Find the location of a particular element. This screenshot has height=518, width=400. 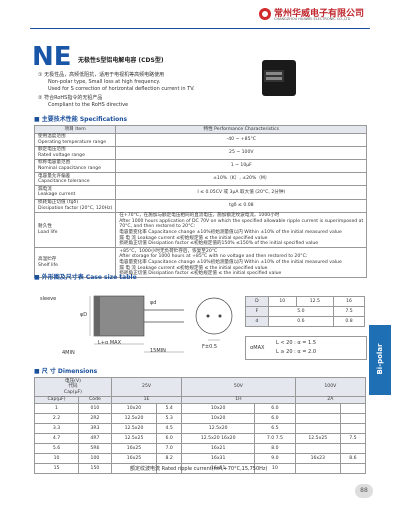

code-cell: 2R2 is located at coordinates (94, 419).